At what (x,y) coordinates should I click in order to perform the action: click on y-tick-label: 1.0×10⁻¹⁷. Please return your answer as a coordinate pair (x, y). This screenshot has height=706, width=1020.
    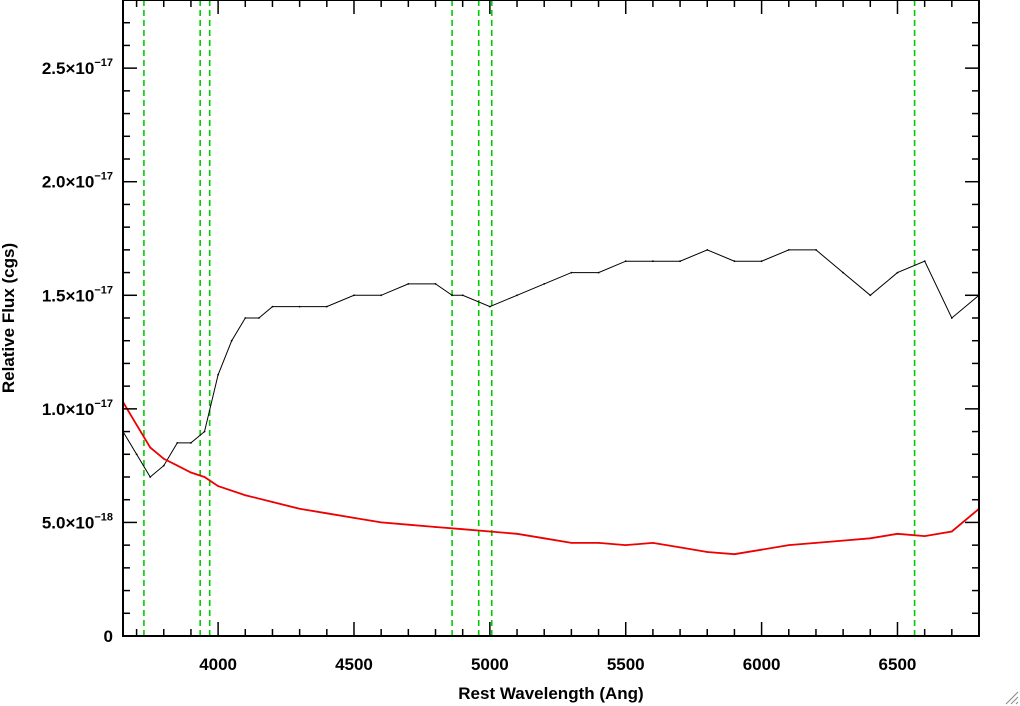
    Looking at the image, I should click on (77, 408).